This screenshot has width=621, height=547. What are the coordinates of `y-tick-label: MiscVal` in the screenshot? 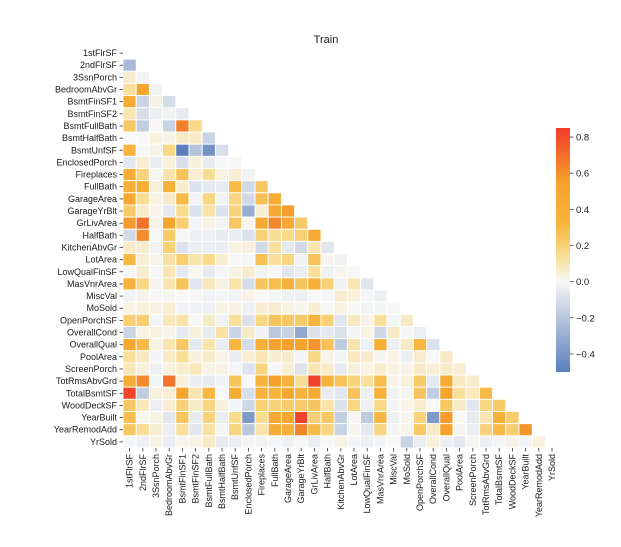 It's located at (101, 296).